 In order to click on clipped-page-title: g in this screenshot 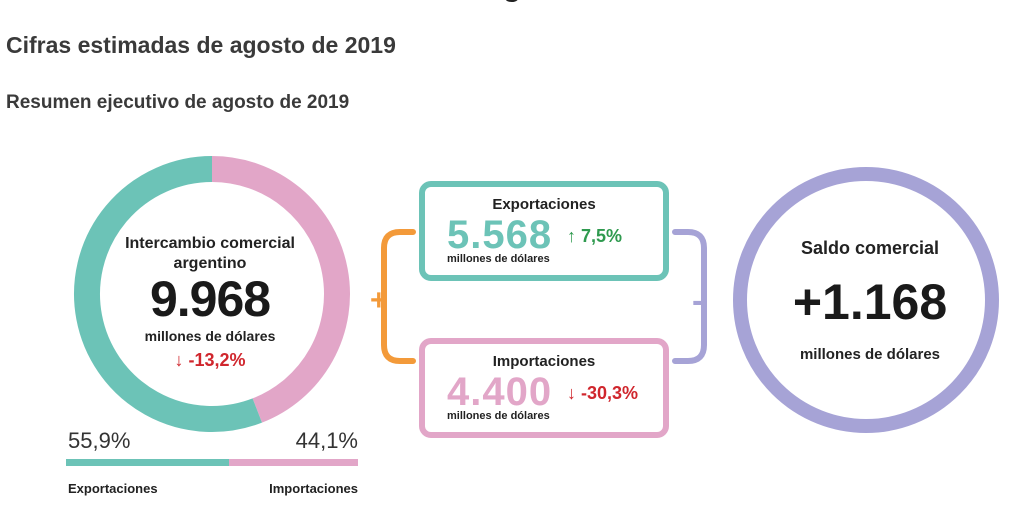, I will do `click(512, 2)`.